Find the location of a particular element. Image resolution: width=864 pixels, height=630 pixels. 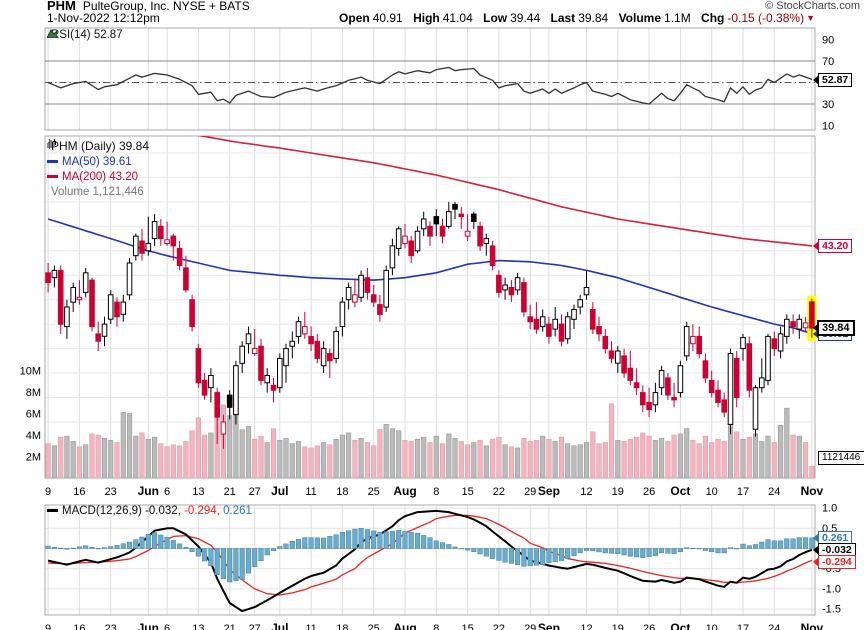

ma200-legend-label: MA(200) 43.20 is located at coordinates (100, 177).